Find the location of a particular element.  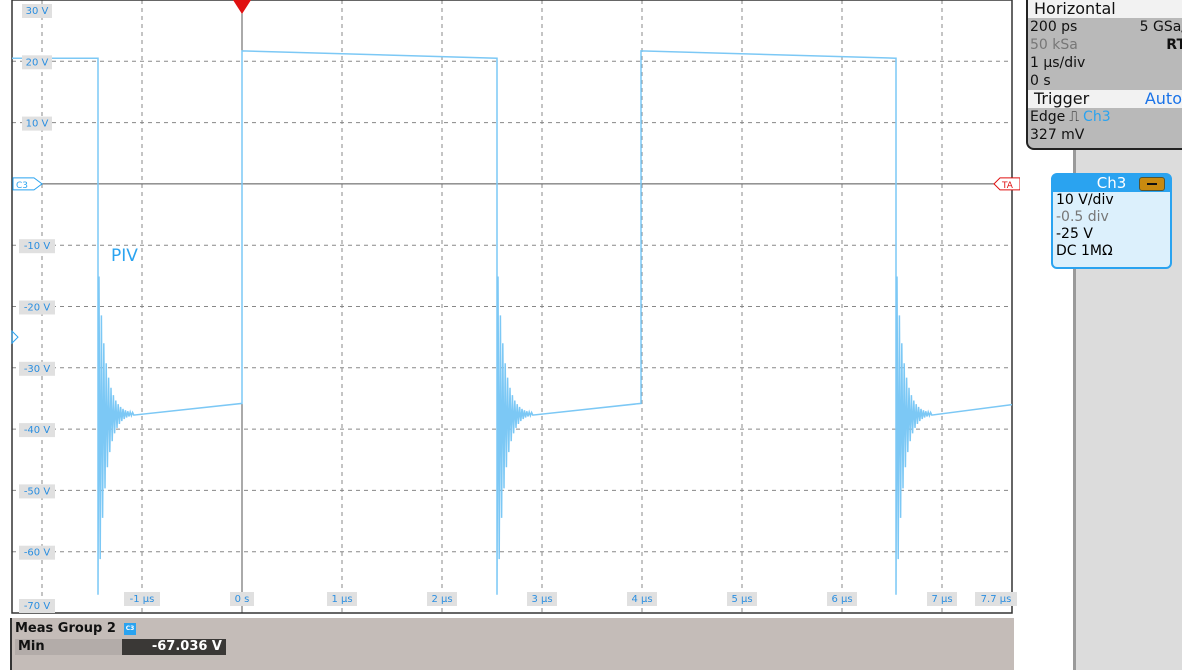

x-tick-label: 0 s is located at coordinates (242, 599).